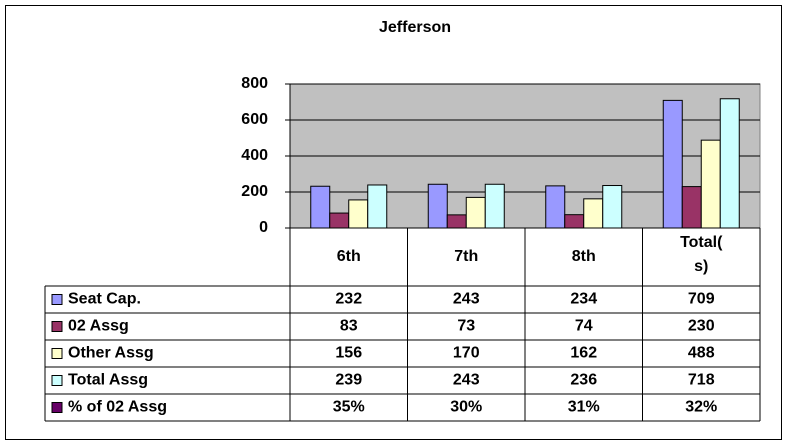 The image size is (788, 445). I want to click on table-value: 31%, so click(584, 407).